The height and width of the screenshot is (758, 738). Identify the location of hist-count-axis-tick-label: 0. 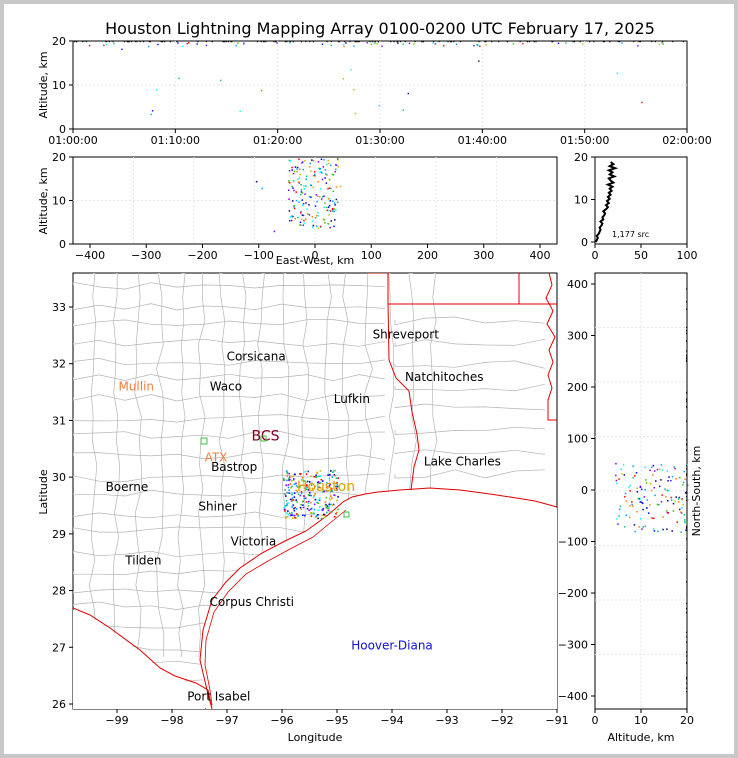
(595, 255).